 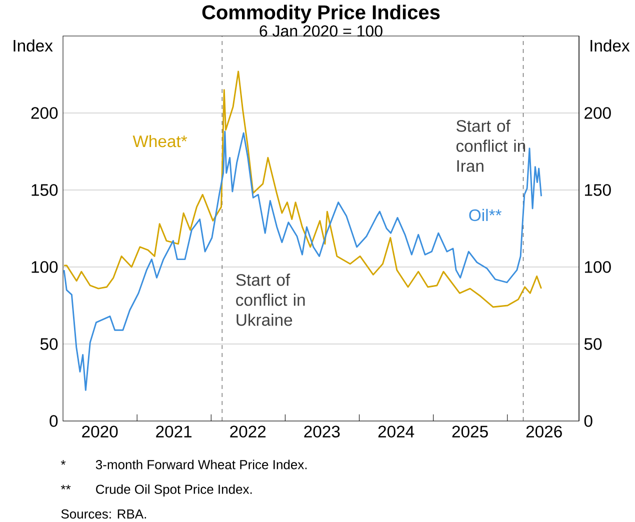 I want to click on x-tick-label: 2023, so click(x=322, y=432).